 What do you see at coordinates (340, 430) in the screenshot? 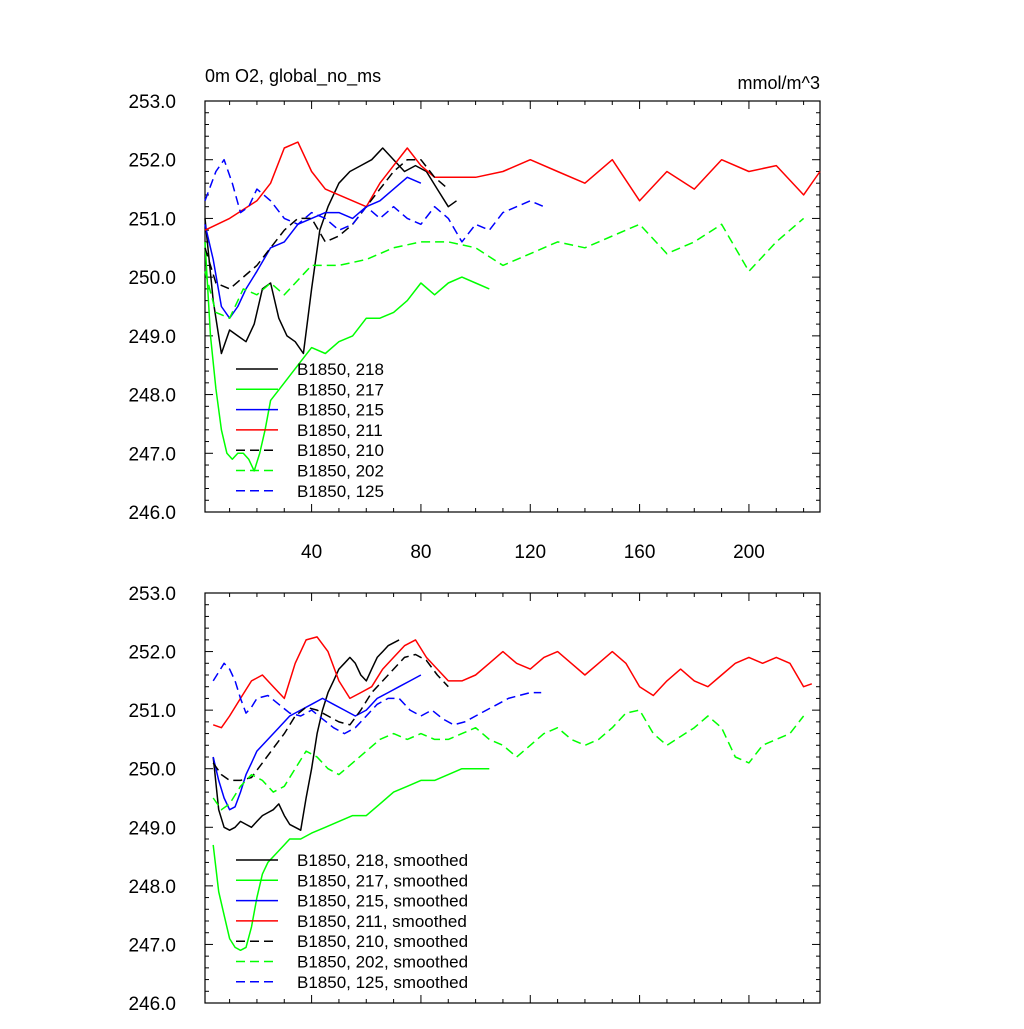
I see `legend-label: B1850, 211` at bounding box center [340, 430].